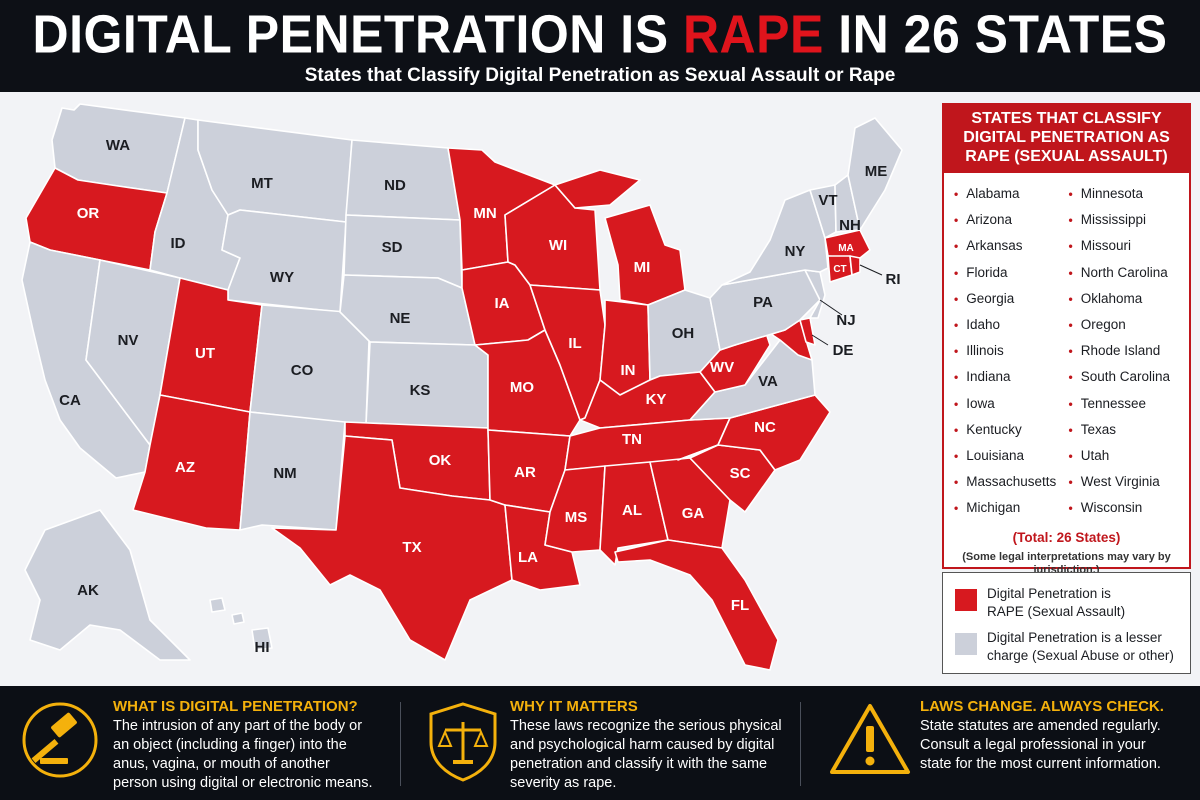  I want to click on state-list-item: • Arkansas, so click(1011, 246).